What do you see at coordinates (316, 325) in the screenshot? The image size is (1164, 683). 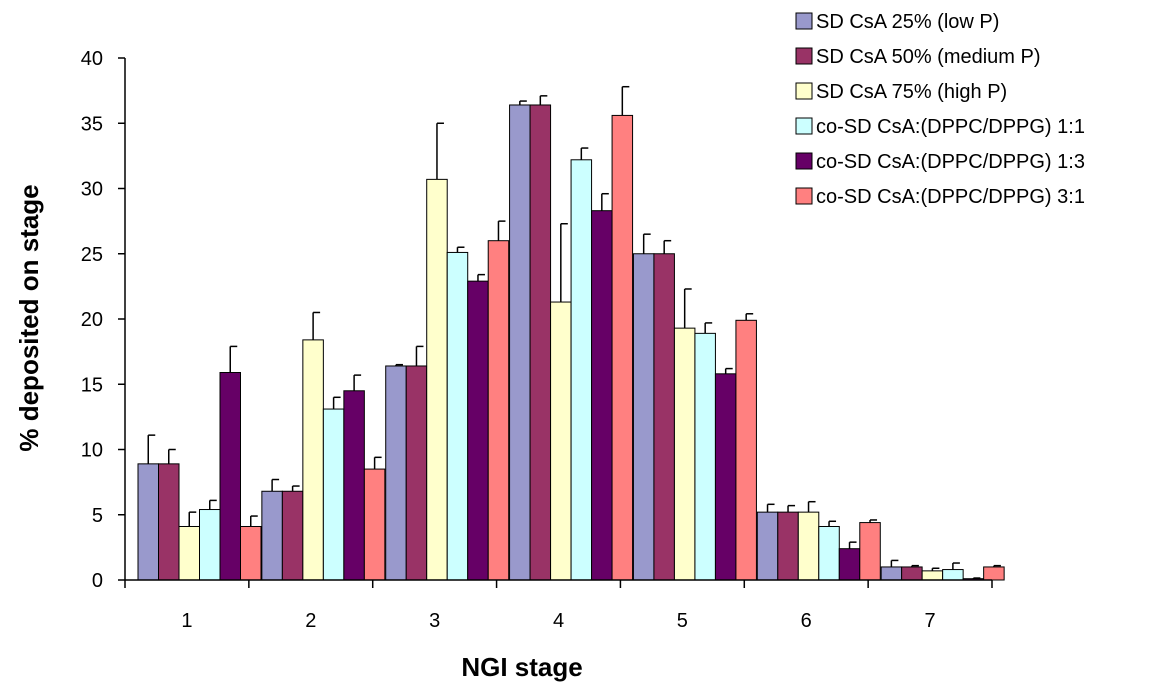 I see `error-bar-s3-cat2` at bounding box center [316, 325].